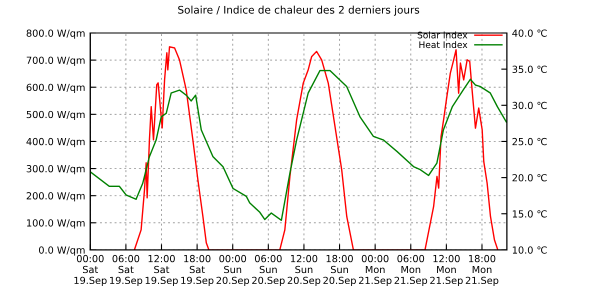  What do you see at coordinates (529, 33) in the screenshot?
I see `y2-tick-label: 40.0 ℃` at bounding box center [529, 33].